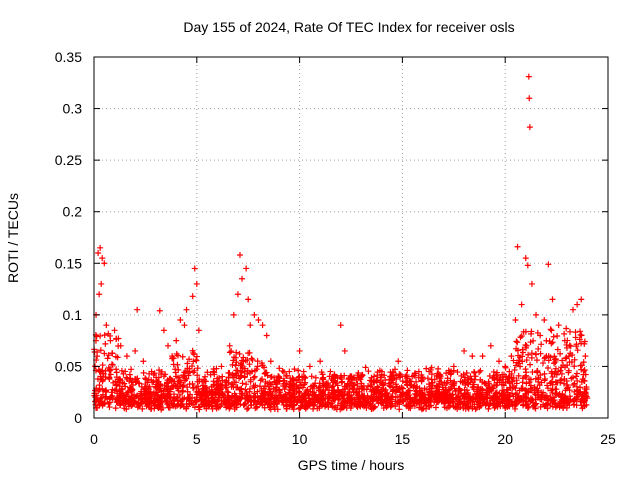 This screenshot has height=480, width=640. Describe the element at coordinates (78, 418) in the screenshot. I see `y-tick-label: 0` at that location.